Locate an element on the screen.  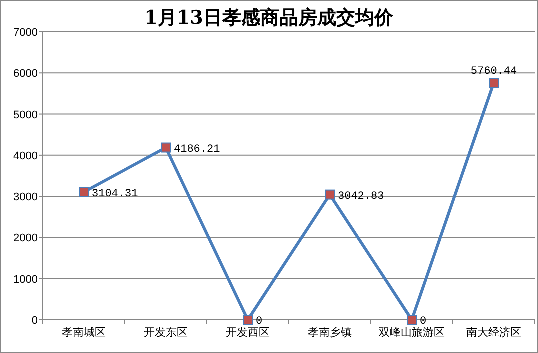
data-label: 3042.83 is located at coordinates (361, 196).